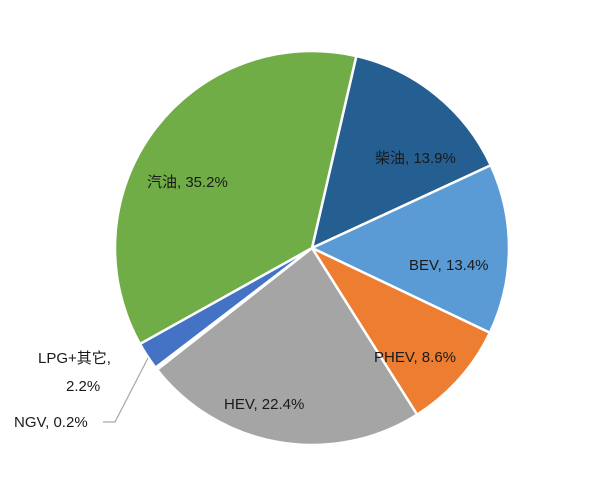 Image resolution: width=600 pixels, height=483 pixels. Describe the element at coordinates (74, 358) in the screenshot. I see `label-lpg-line1: LPG+其它,` at that location.